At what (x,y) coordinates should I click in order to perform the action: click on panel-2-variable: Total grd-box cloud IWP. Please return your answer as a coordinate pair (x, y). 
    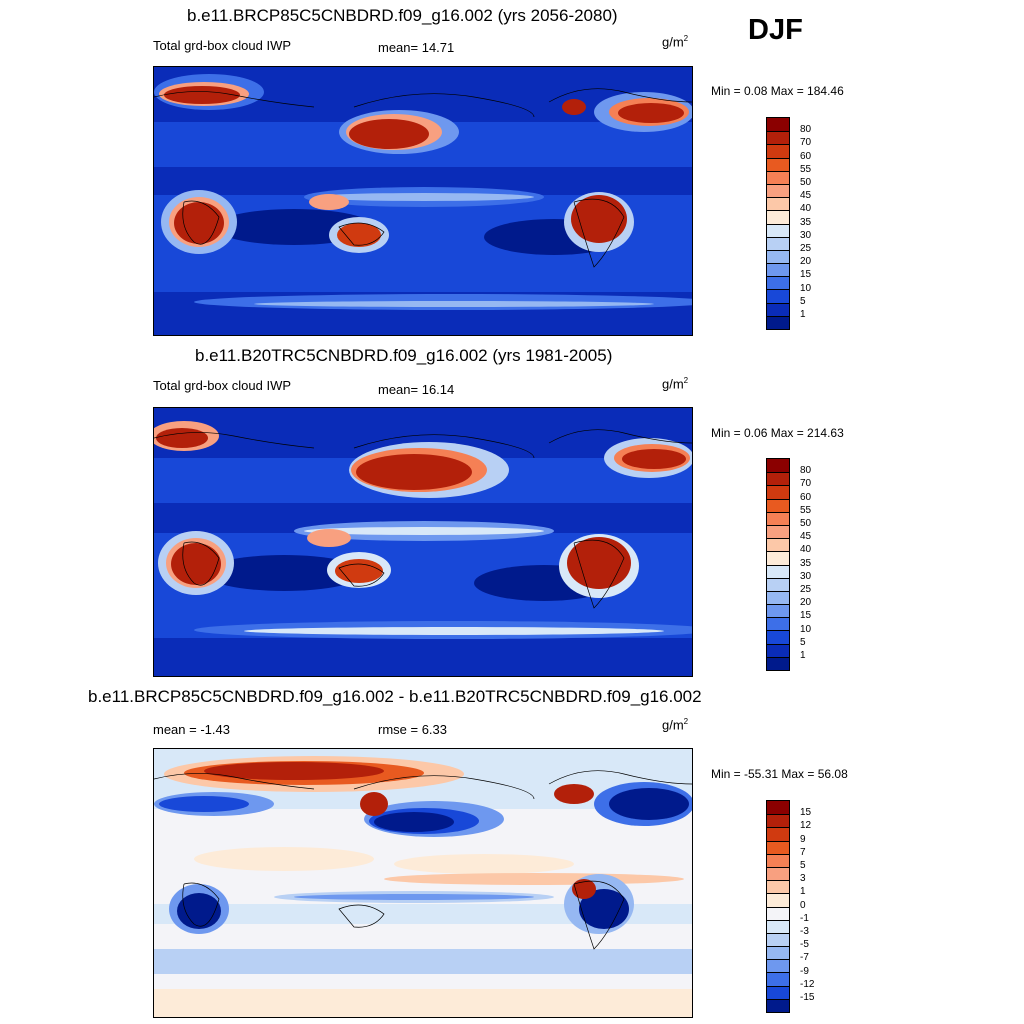
    Looking at the image, I should click on (222, 385).